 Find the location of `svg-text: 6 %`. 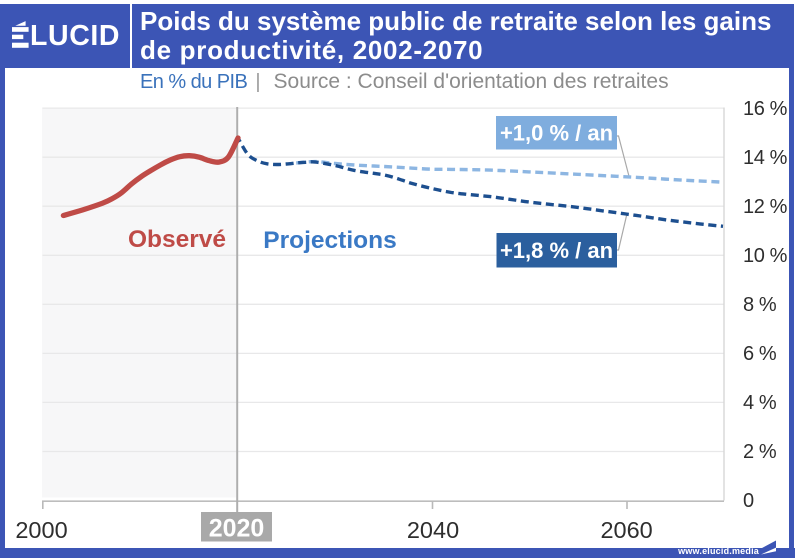

svg-text: 6 % is located at coordinates (760, 354).